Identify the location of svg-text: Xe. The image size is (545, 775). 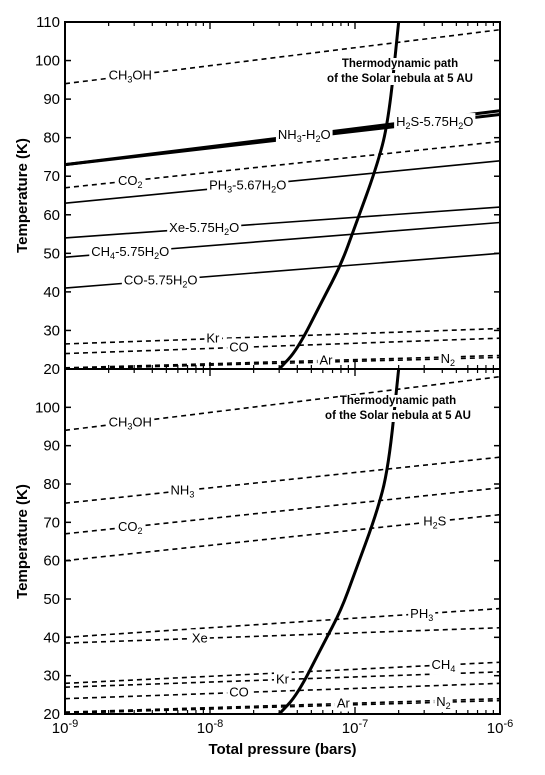
(200, 637).